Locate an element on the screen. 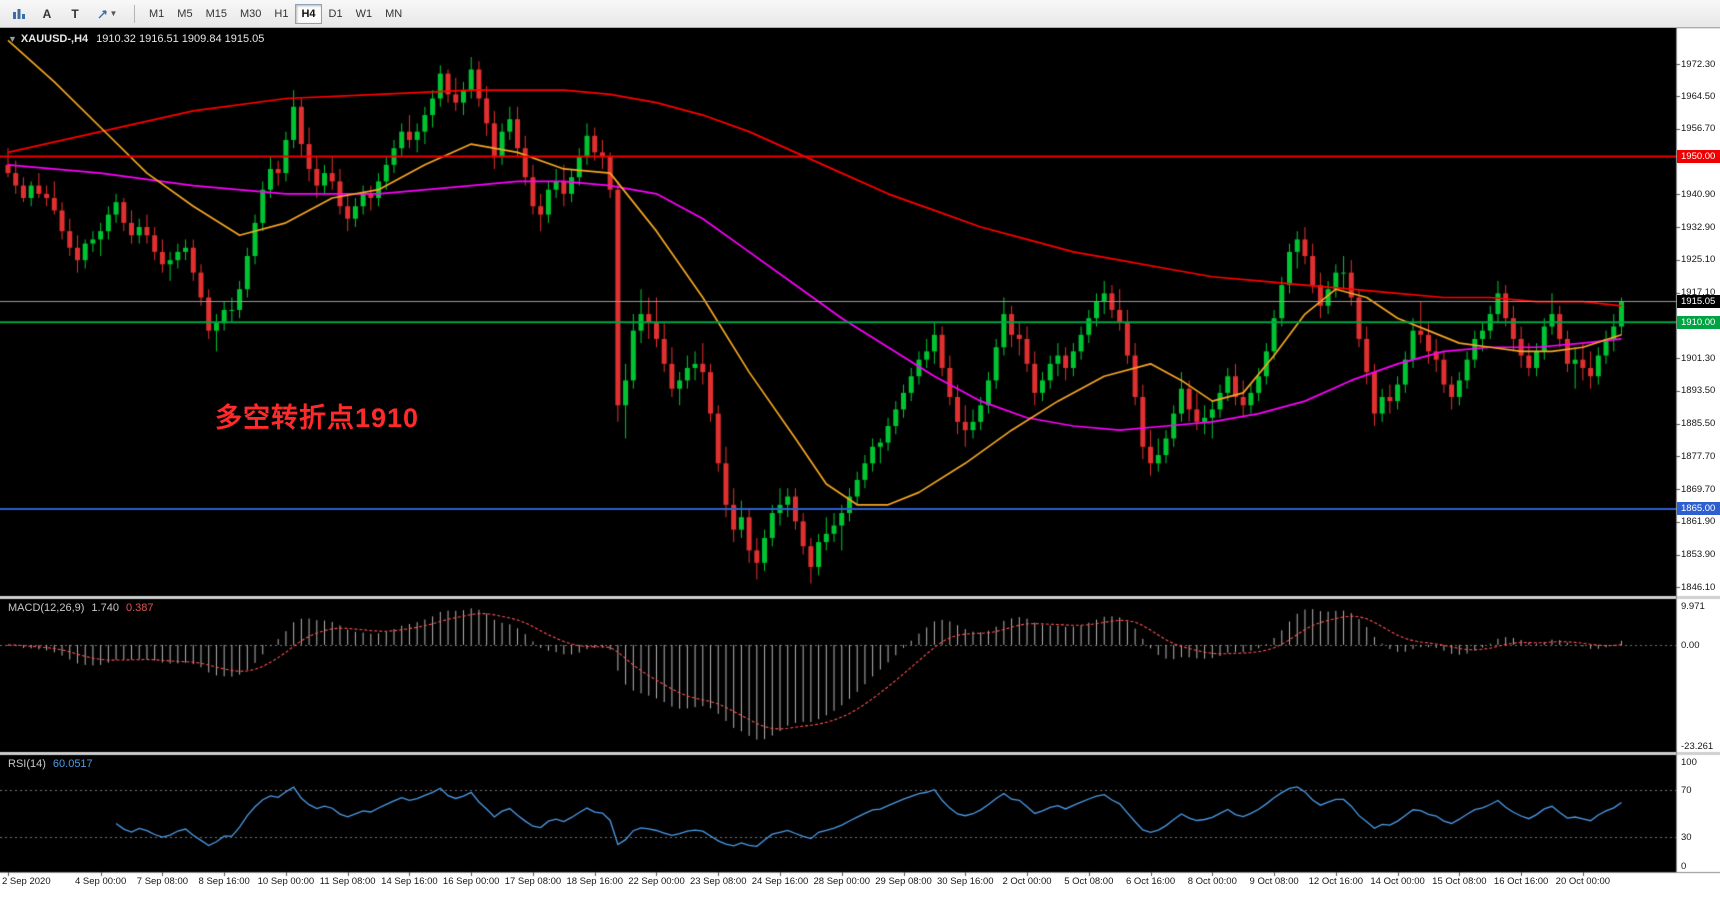 The height and width of the screenshot is (897, 1720). timeframe-button-m5: M5 is located at coordinates (184, 14).